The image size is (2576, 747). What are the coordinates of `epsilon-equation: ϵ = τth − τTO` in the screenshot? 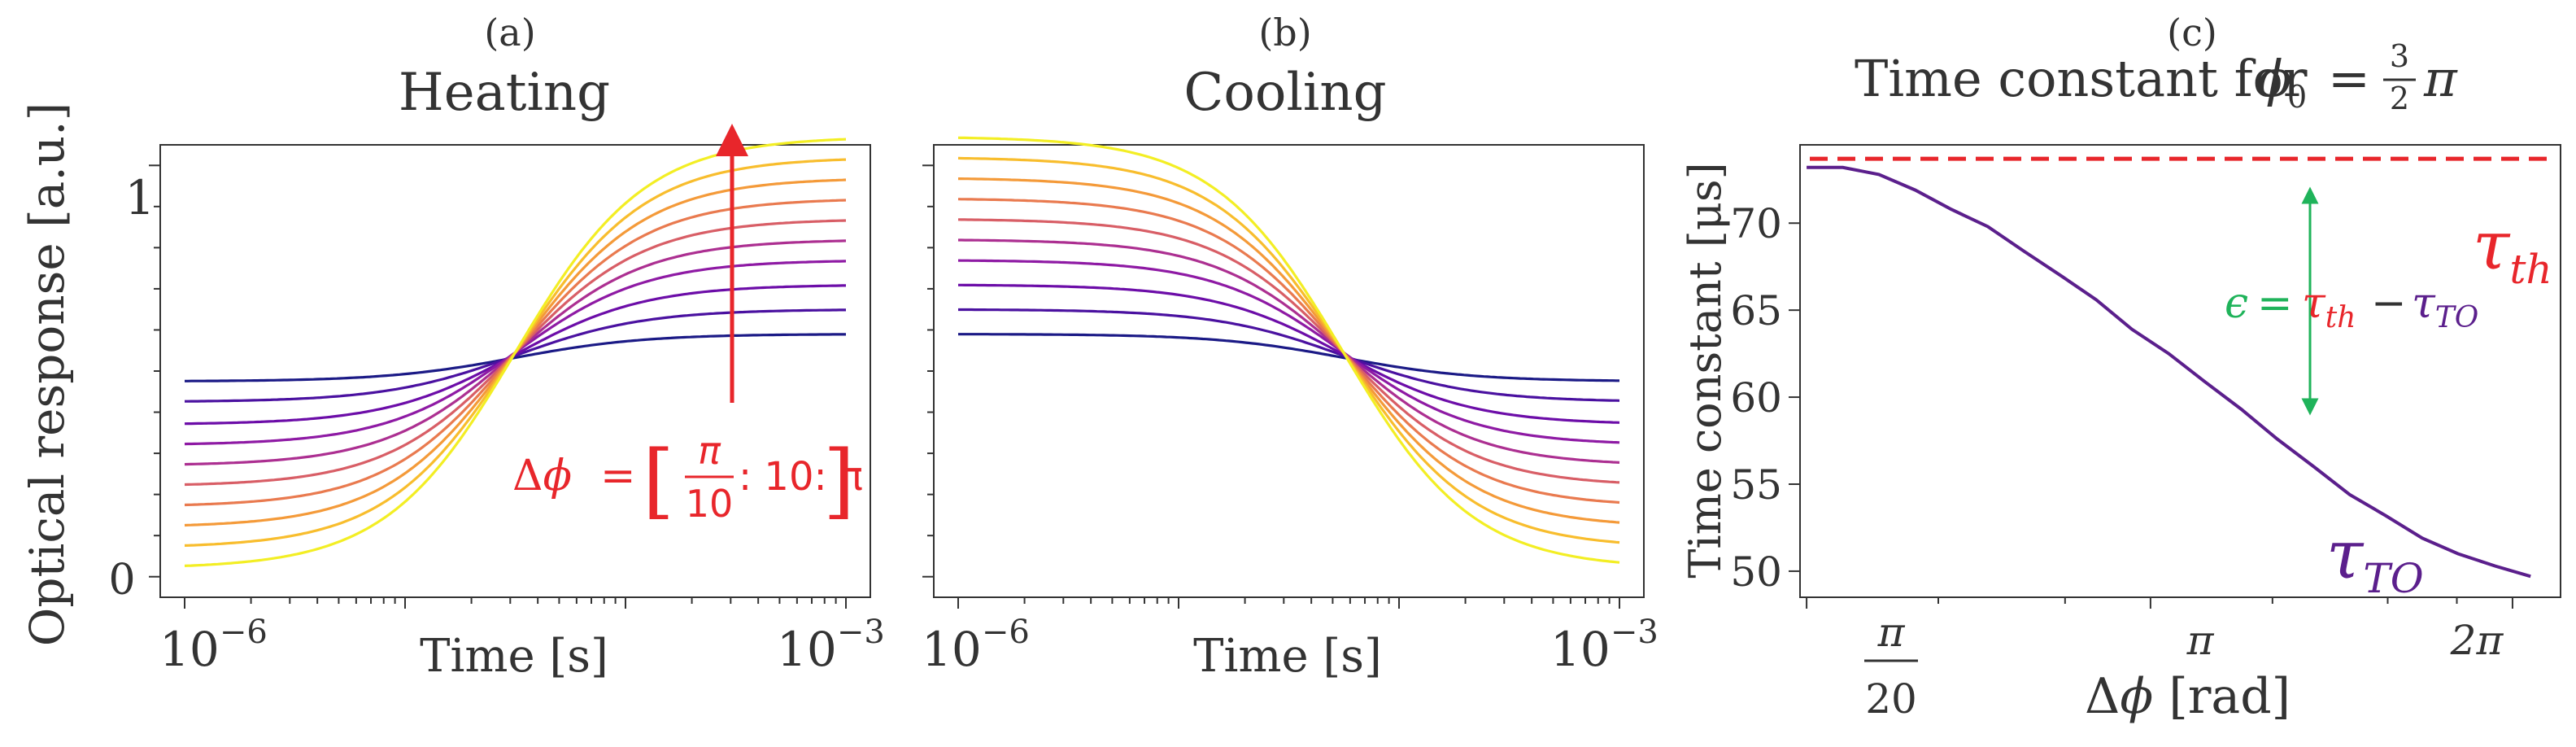 It's located at (2351, 306).